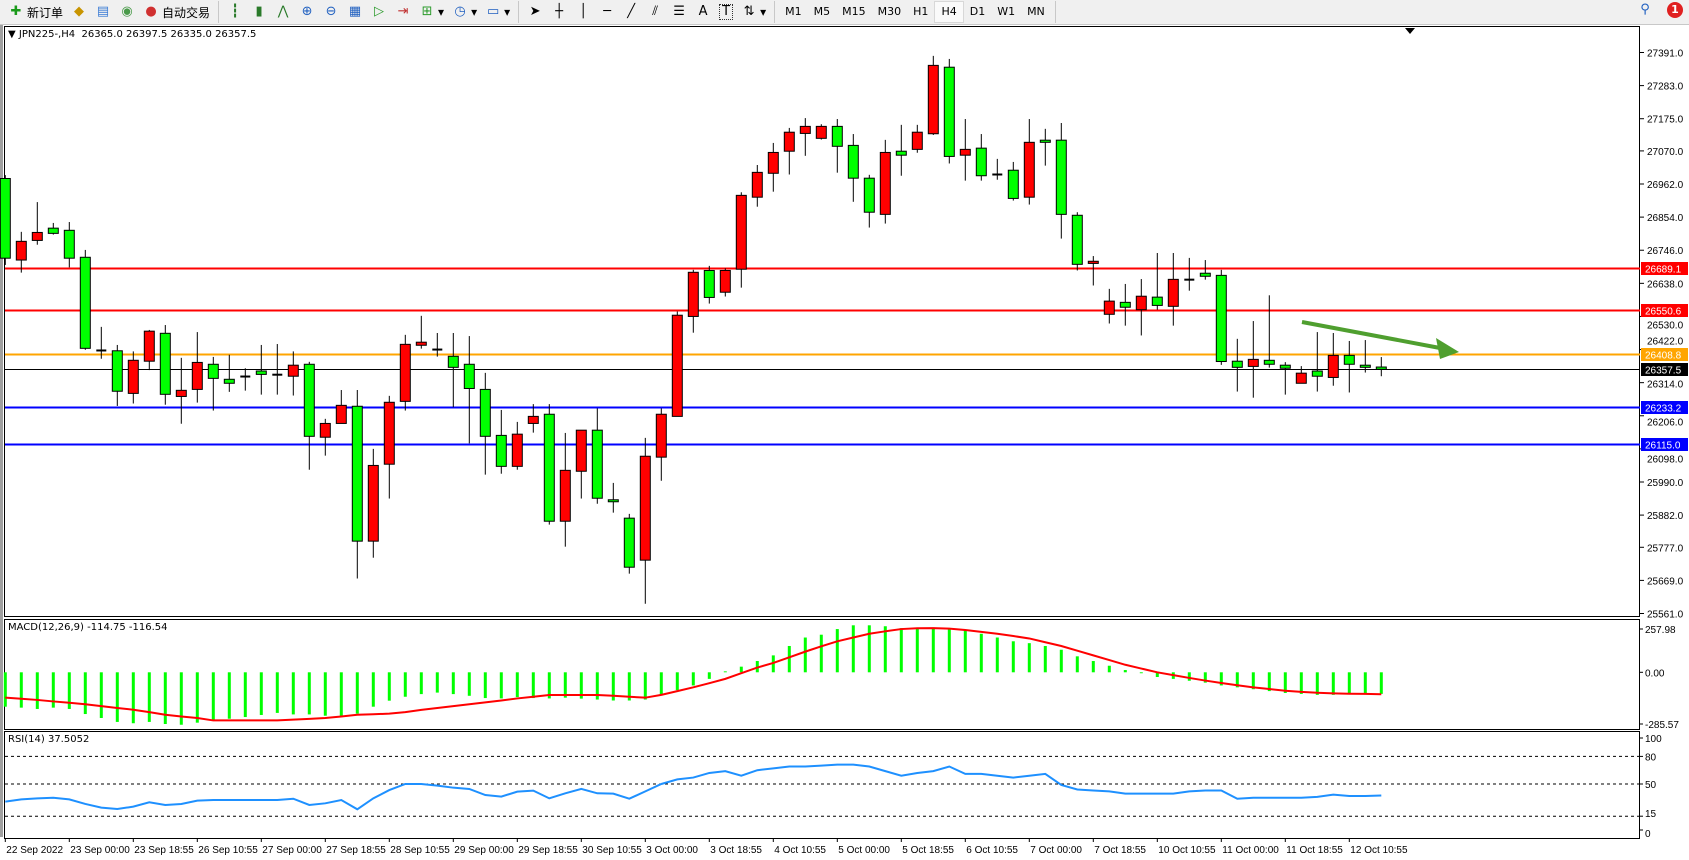  I want to click on timeframe-m5: M5, so click(822, 11).